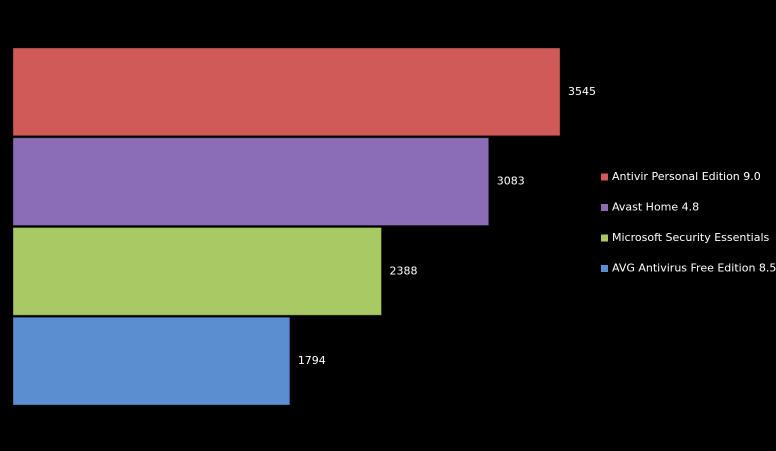  I want to click on legend-label: Microsoft Security Essentials, so click(691, 237).